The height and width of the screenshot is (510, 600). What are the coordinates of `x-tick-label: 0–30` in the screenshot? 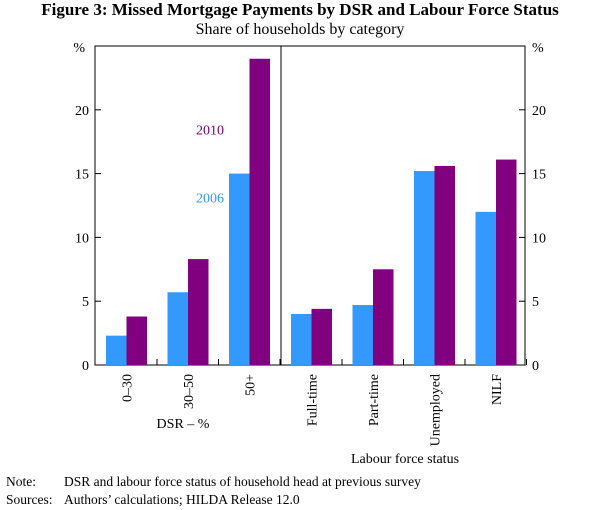 It's located at (128, 388).